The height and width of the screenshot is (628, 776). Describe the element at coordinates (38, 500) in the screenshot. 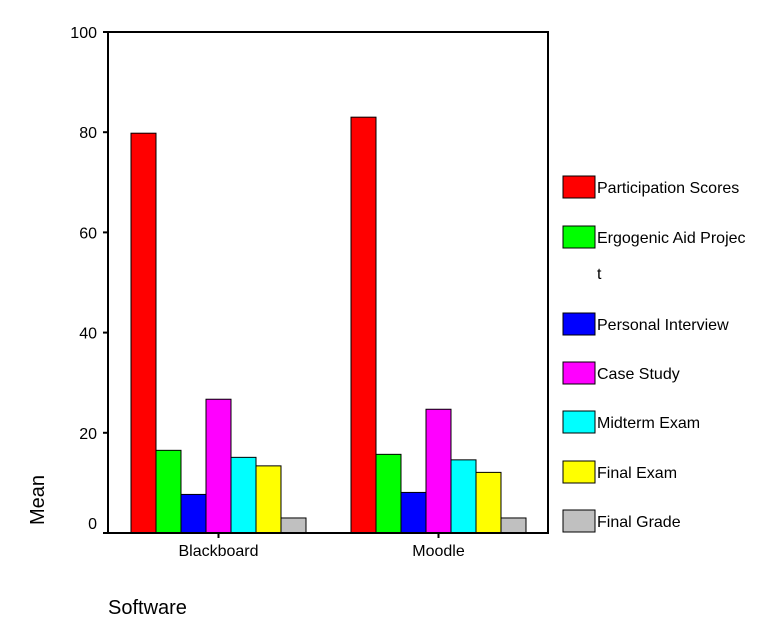

I see `y-axis-title: Mean` at that location.